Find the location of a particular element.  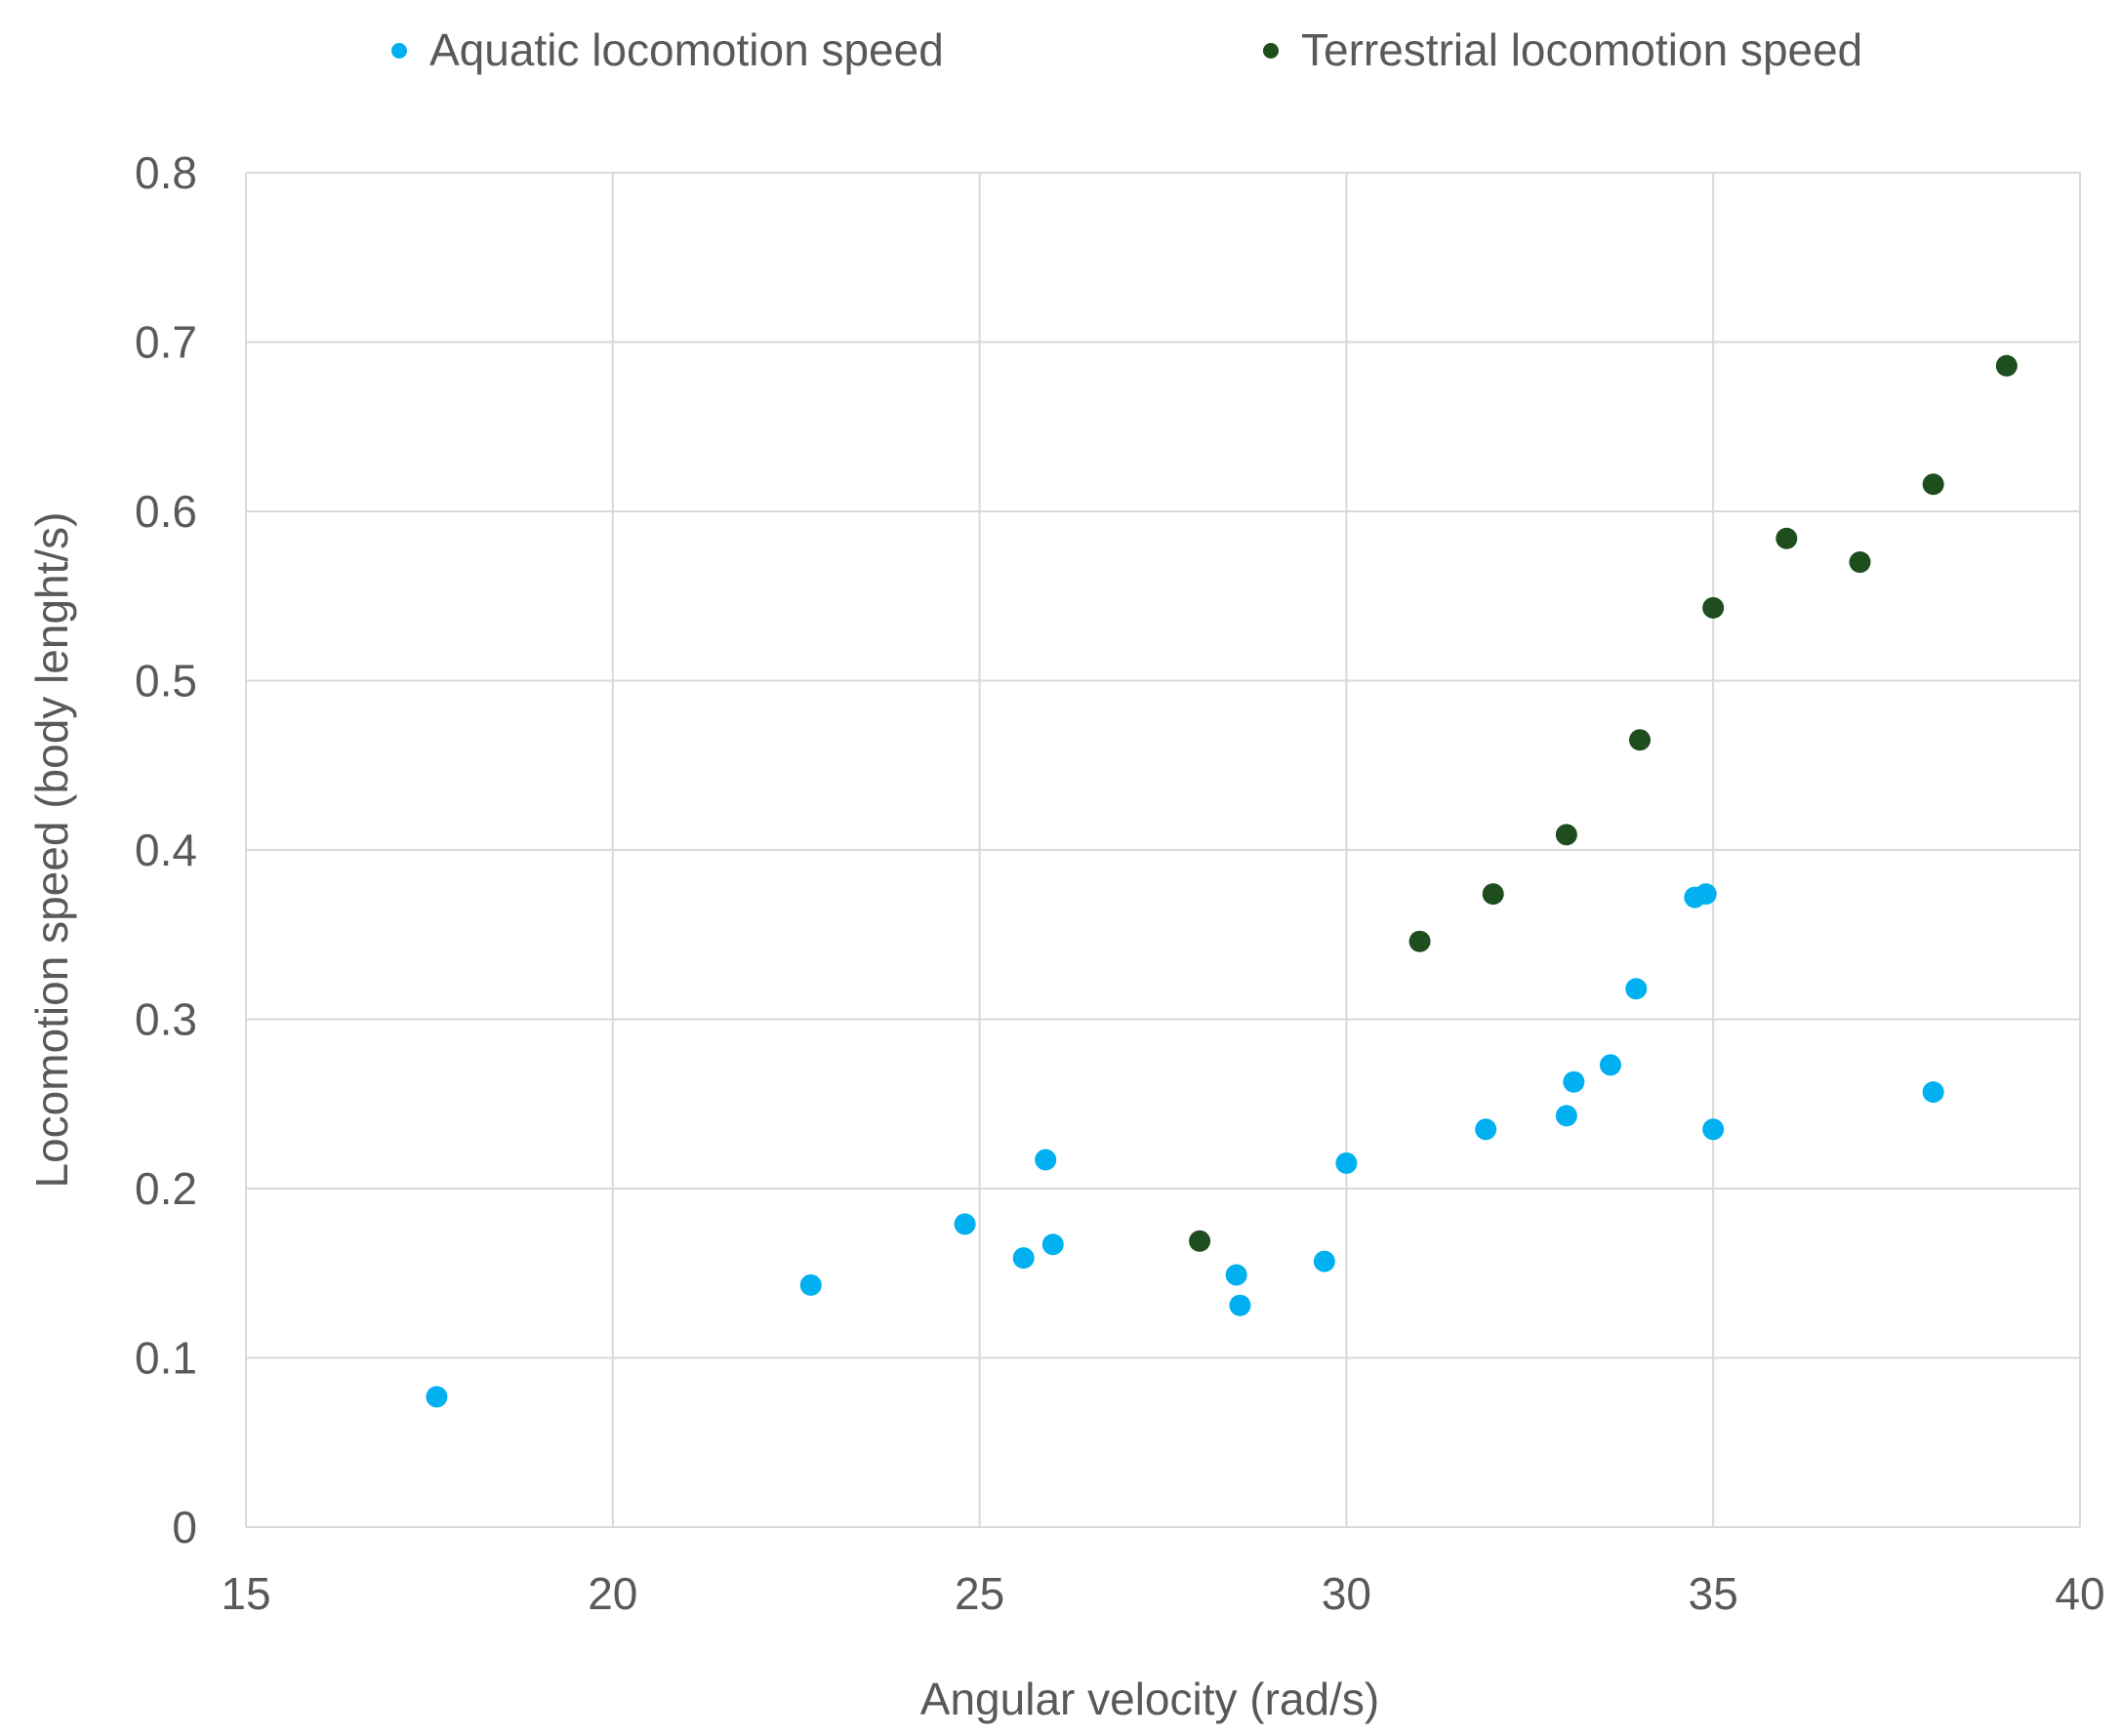

y-tick-label: 0.7 is located at coordinates (166, 342).